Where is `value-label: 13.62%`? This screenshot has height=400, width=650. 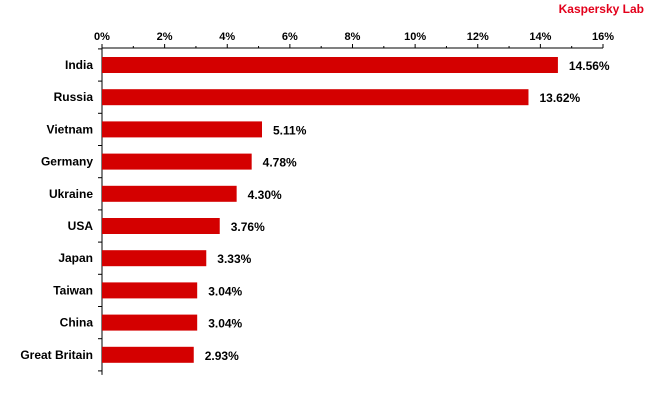 value-label: 13.62% is located at coordinates (559, 98).